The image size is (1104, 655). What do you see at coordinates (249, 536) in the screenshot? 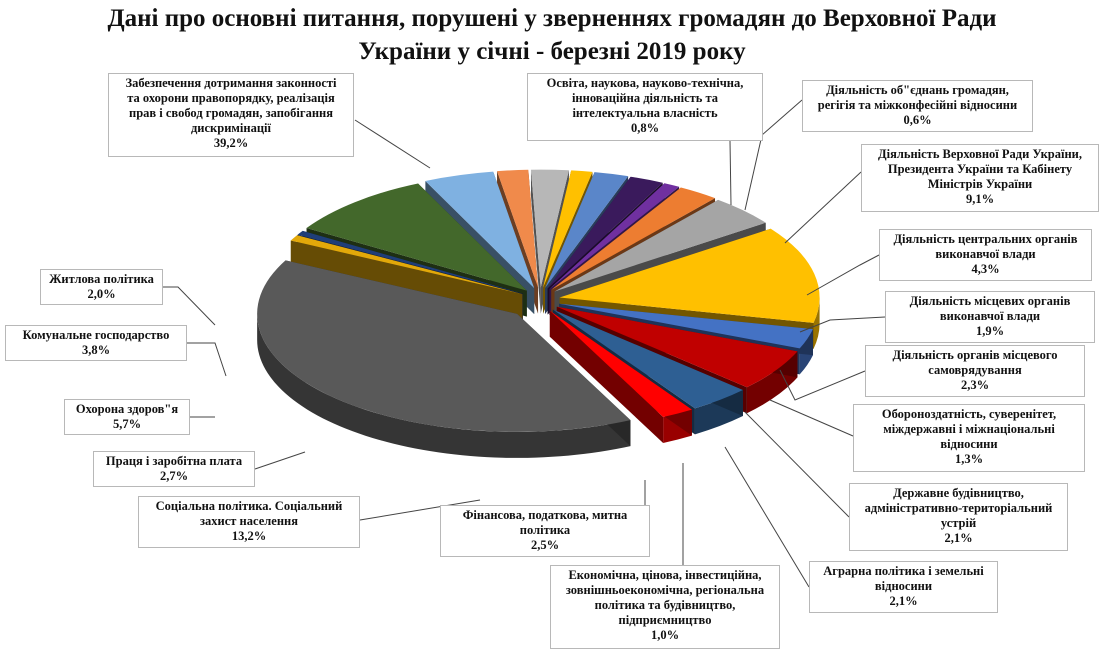
I see `data-label-line: 13,2%` at bounding box center [249, 536].